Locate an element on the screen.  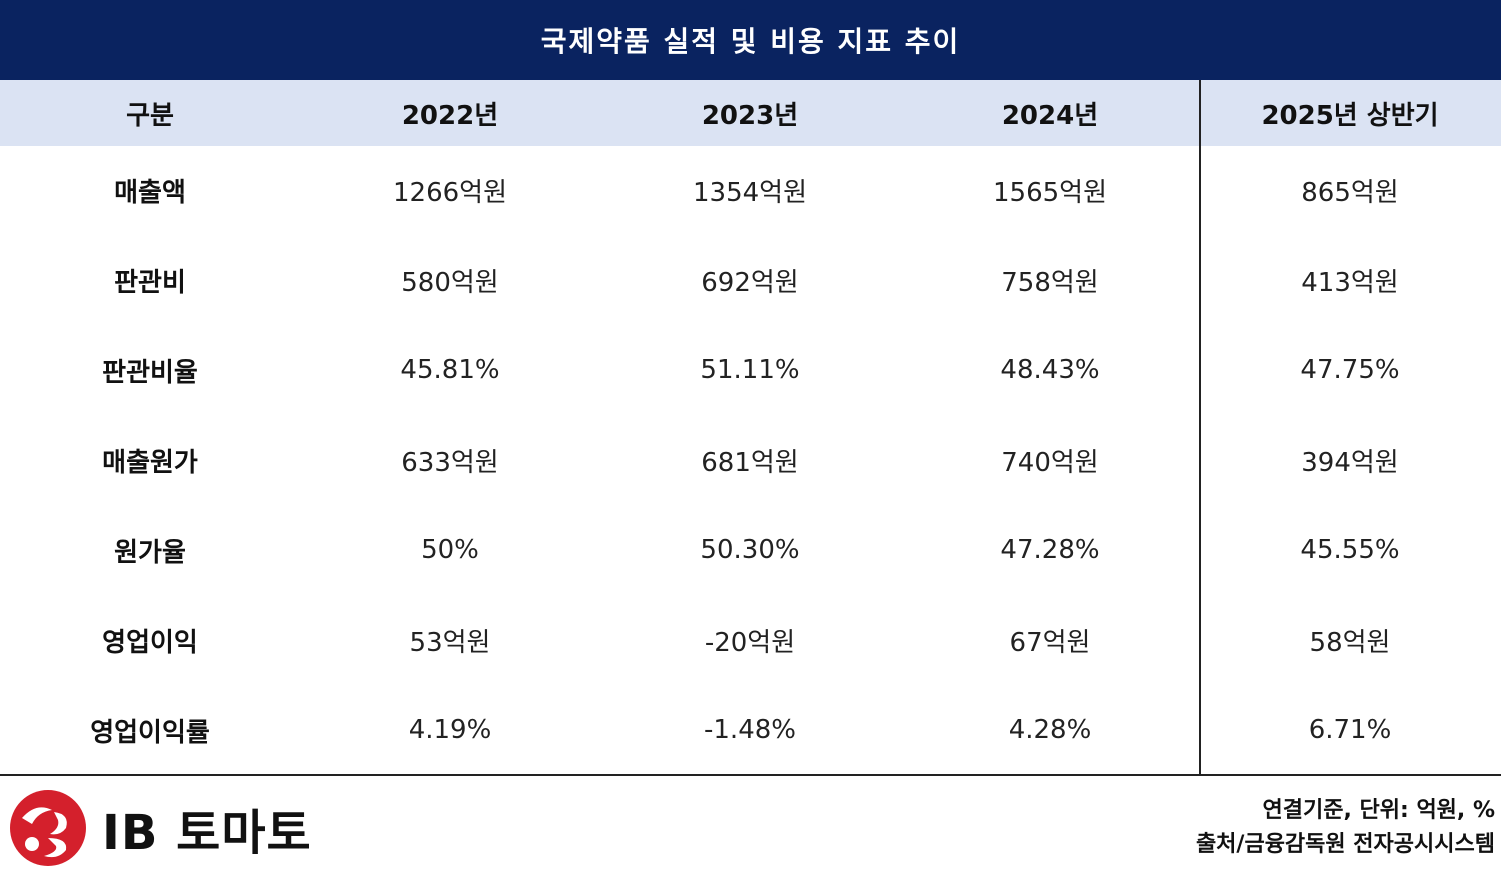
table-cell: 50.30% is located at coordinates (750, 550).